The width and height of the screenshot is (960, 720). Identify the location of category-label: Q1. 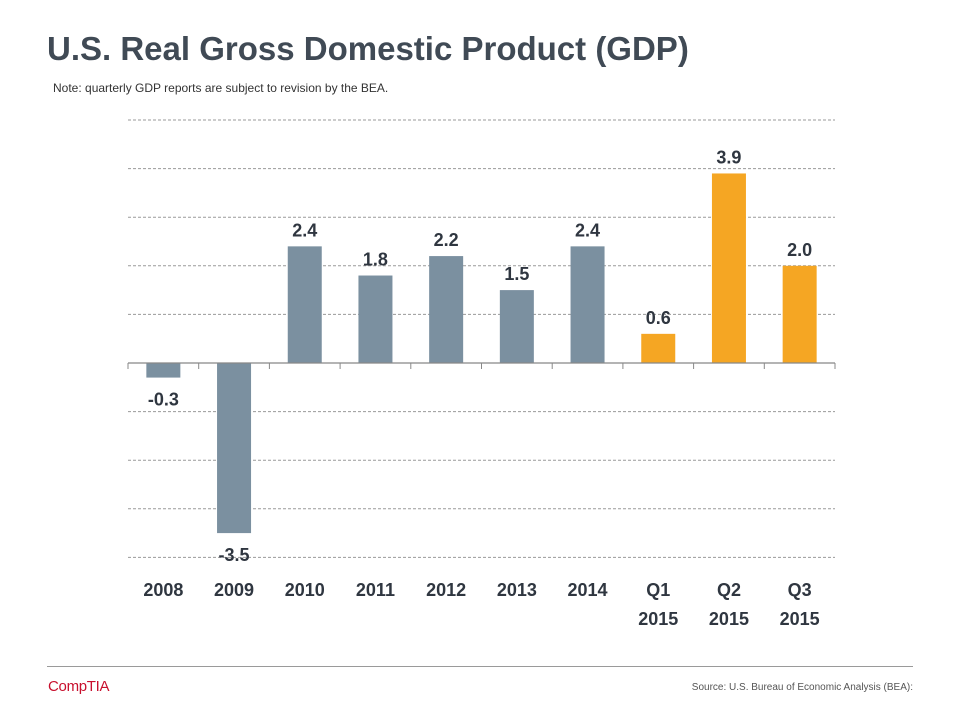
(658, 590).